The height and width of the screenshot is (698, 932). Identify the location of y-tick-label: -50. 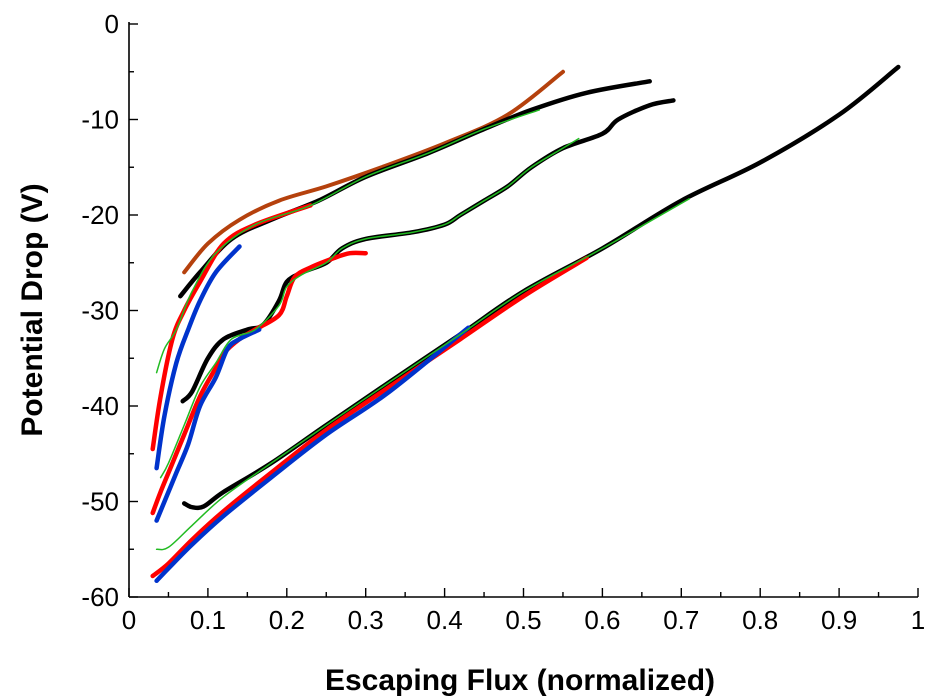
(100, 502).